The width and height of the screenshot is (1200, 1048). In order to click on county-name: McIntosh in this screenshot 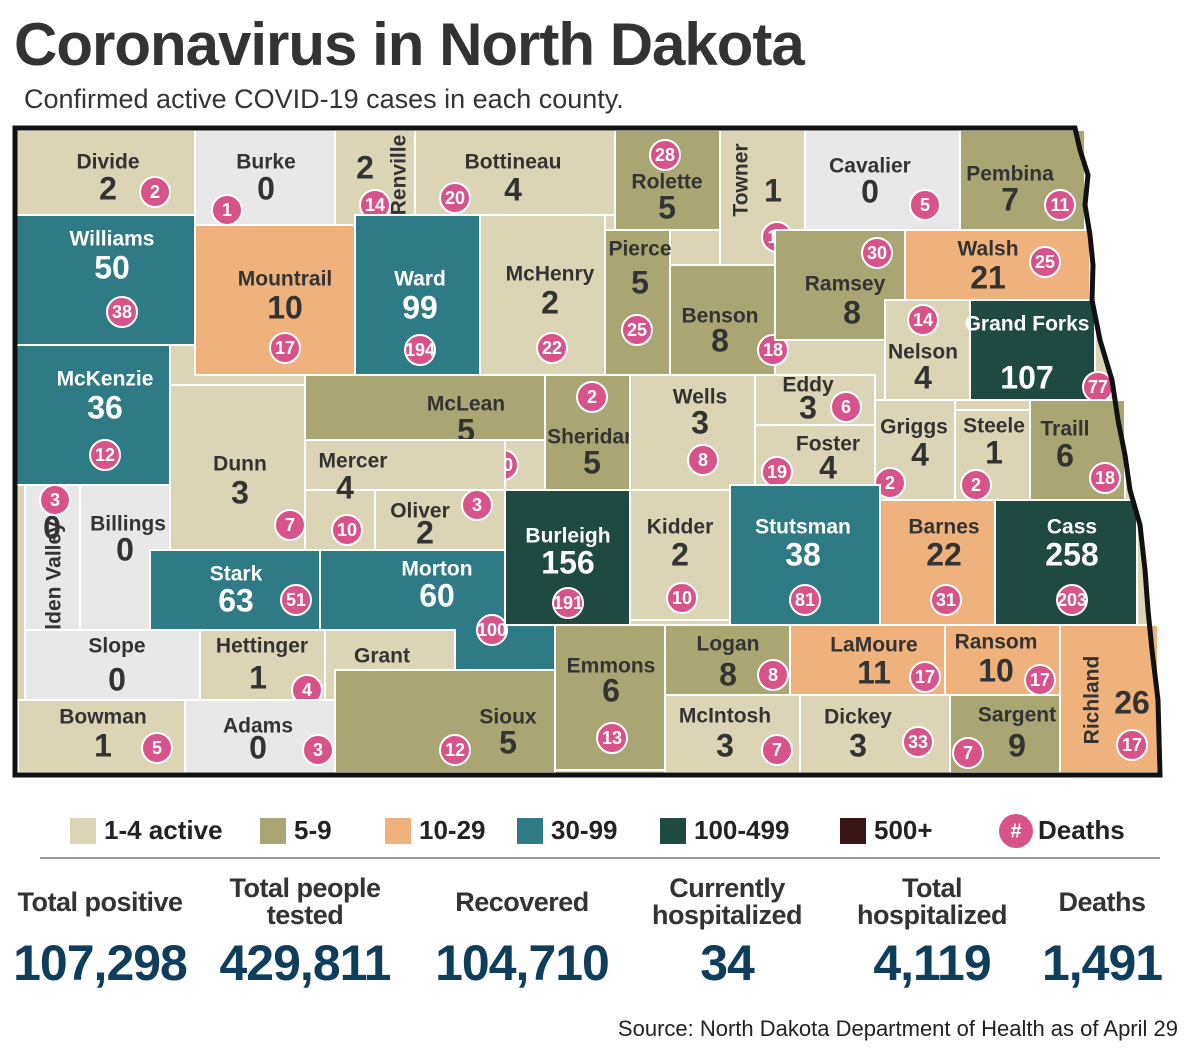, I will do `click(725, 716)`.